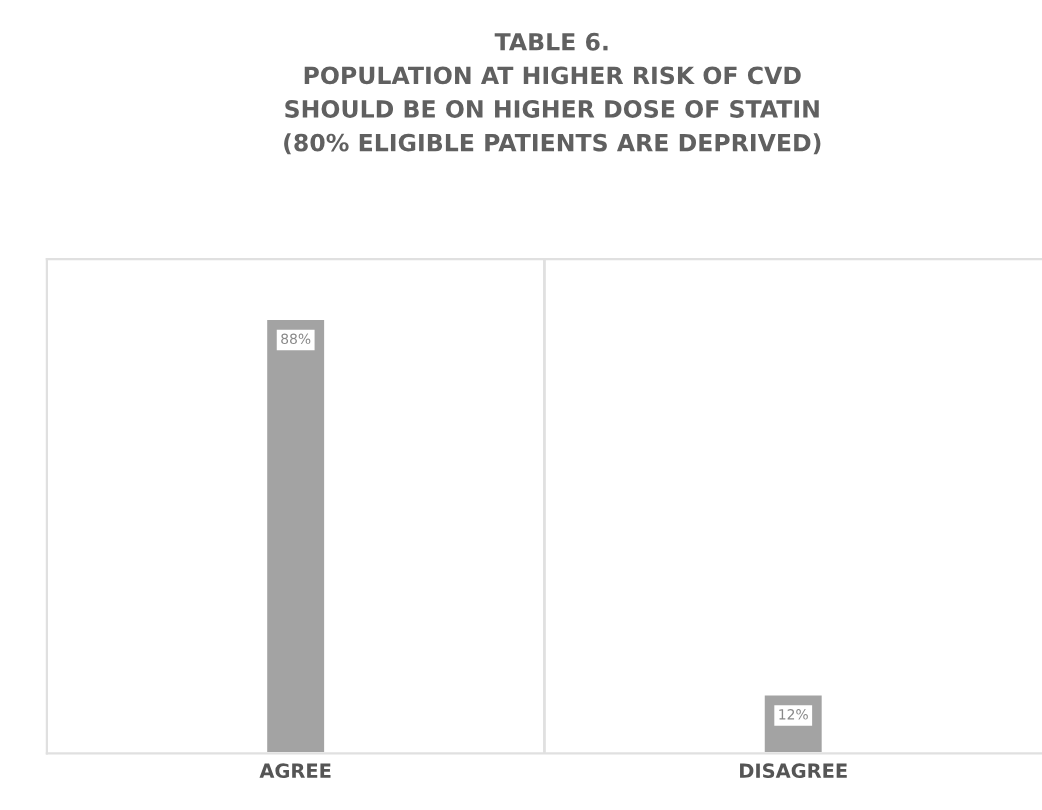 Image resolution: width=1042 pixels, height=810 pixels. What do you see at coordinates (793, 771) in the screenshot?
I see `x-tick-label: DISAGREE` at bounding box center [793, 771].